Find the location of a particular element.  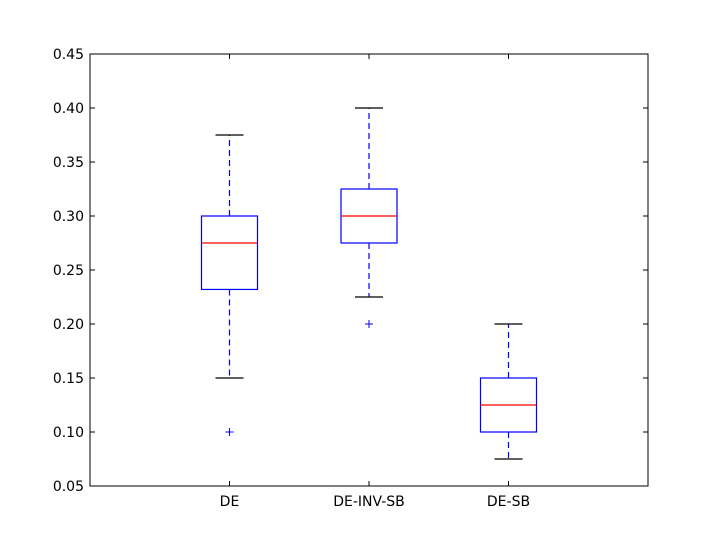

y-tick-label: 0.20 is located at coordinates (68, 325).